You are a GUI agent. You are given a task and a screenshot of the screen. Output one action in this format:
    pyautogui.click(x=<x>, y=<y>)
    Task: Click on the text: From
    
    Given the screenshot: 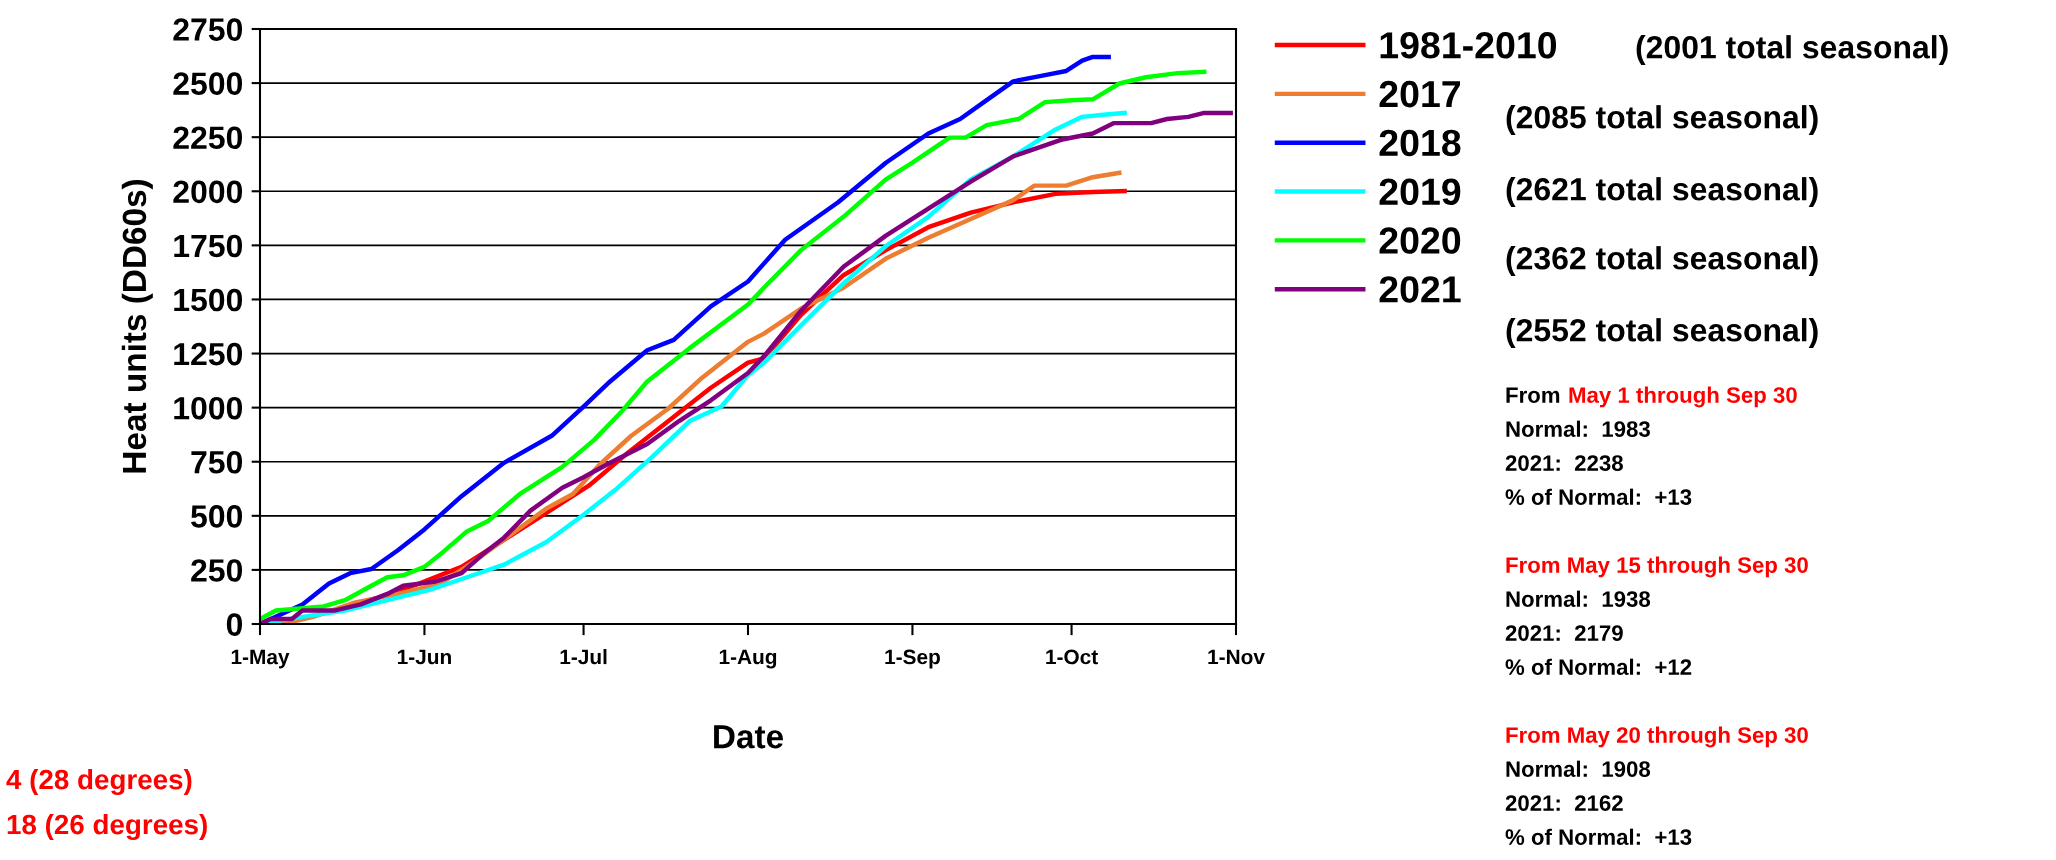 What is the action you would take?
    pyautogui.click(x=1533, y=395)
    